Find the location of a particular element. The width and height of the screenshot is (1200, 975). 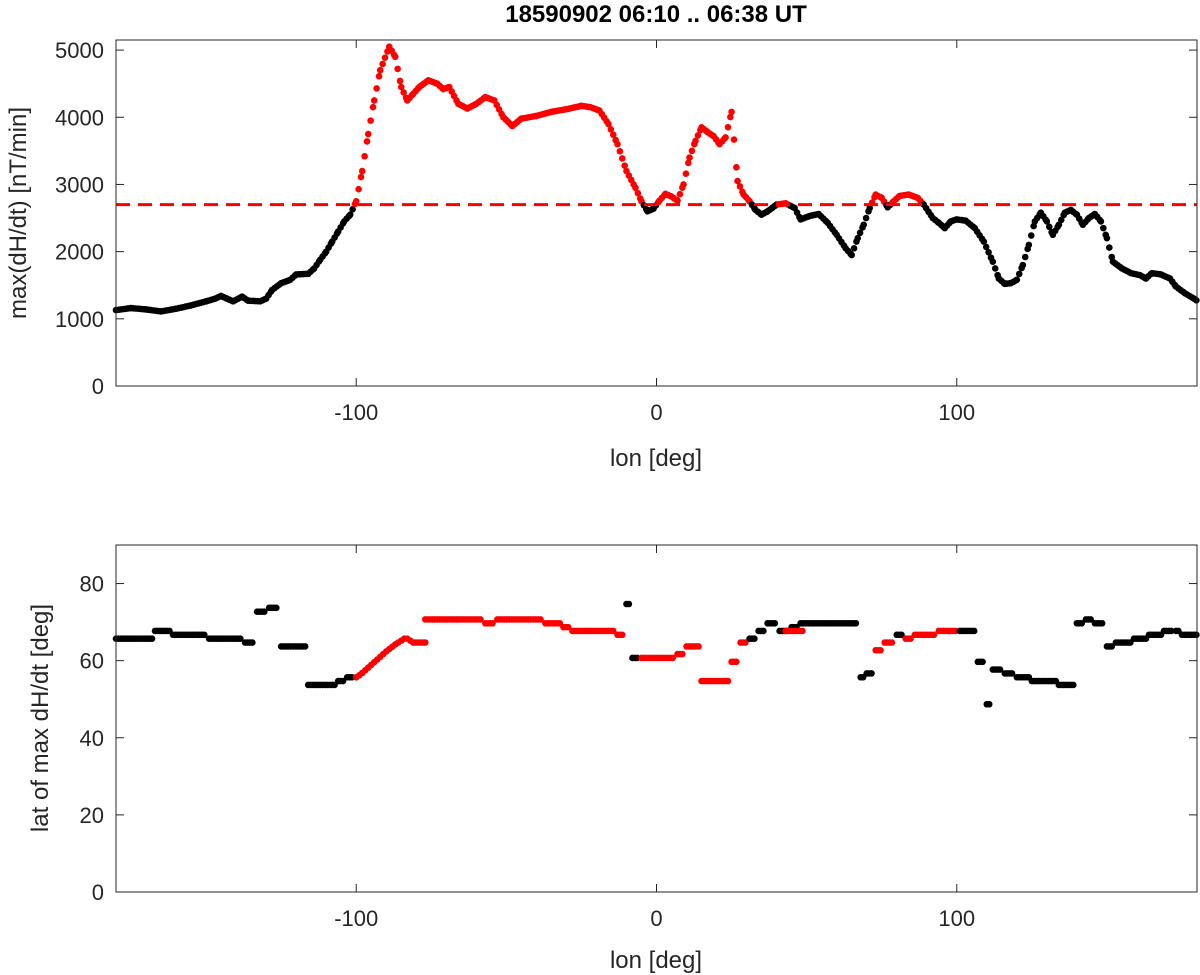

bottom-y-tick-label: 80 is located at coordinates (92, 584).